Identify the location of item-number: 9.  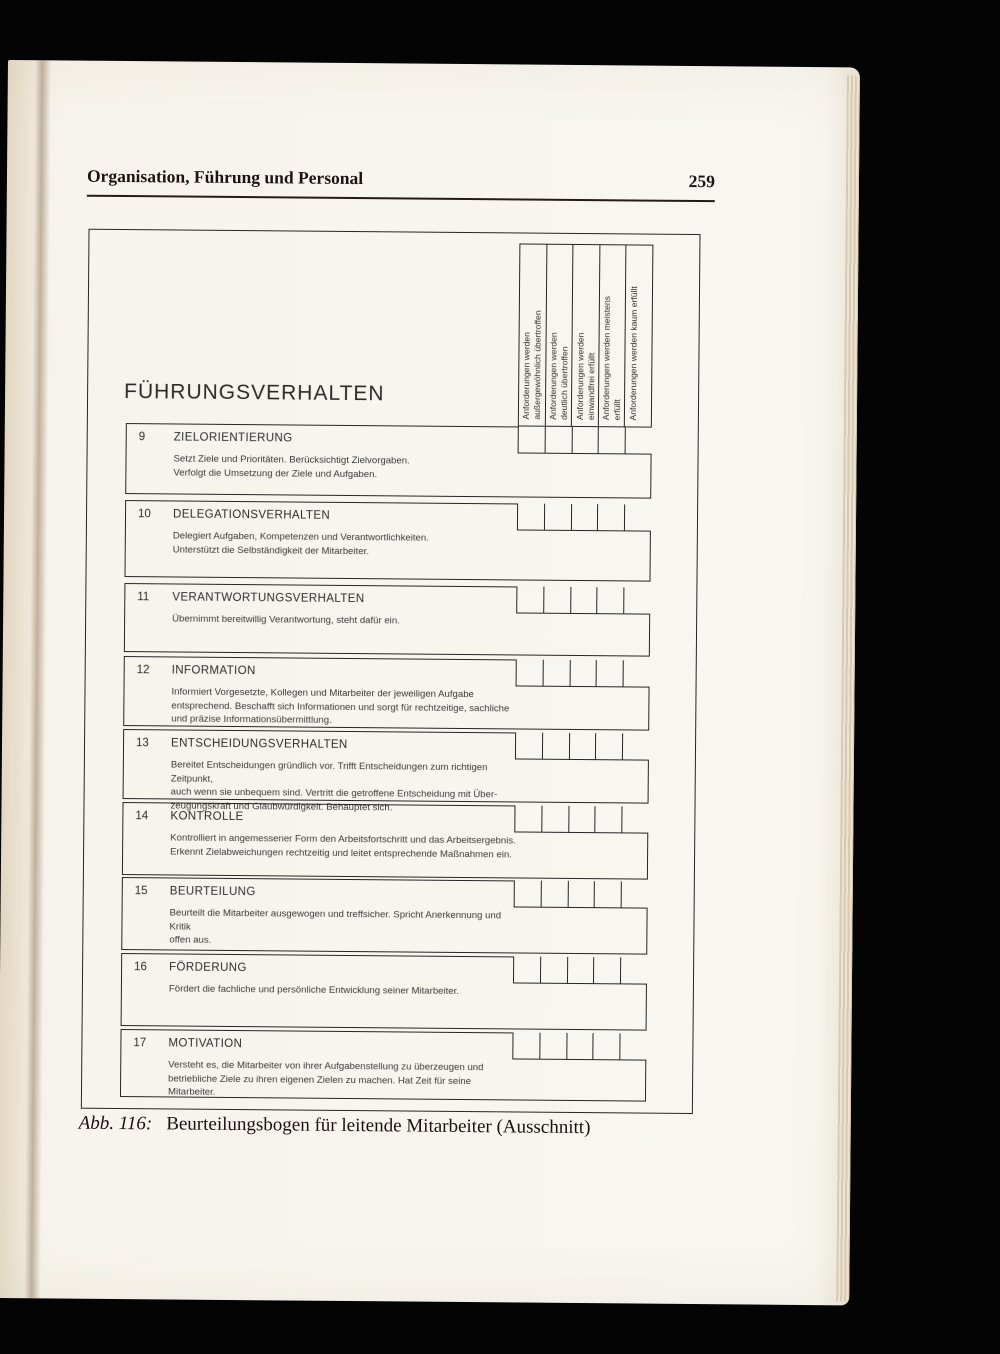
(142, 437).